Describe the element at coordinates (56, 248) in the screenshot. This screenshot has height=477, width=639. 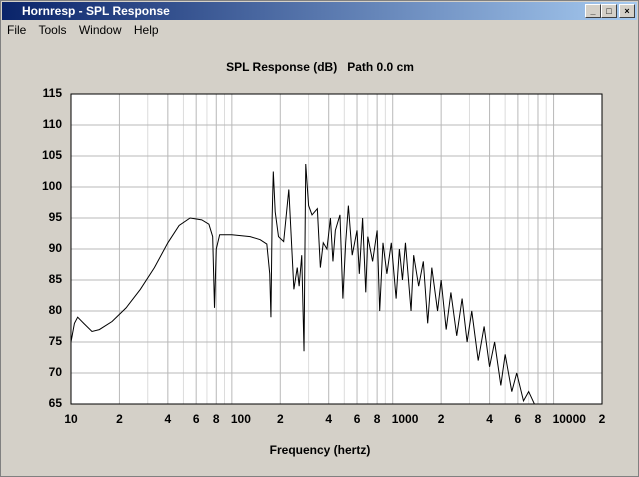
I see `y-tick-label: 90` at that location.